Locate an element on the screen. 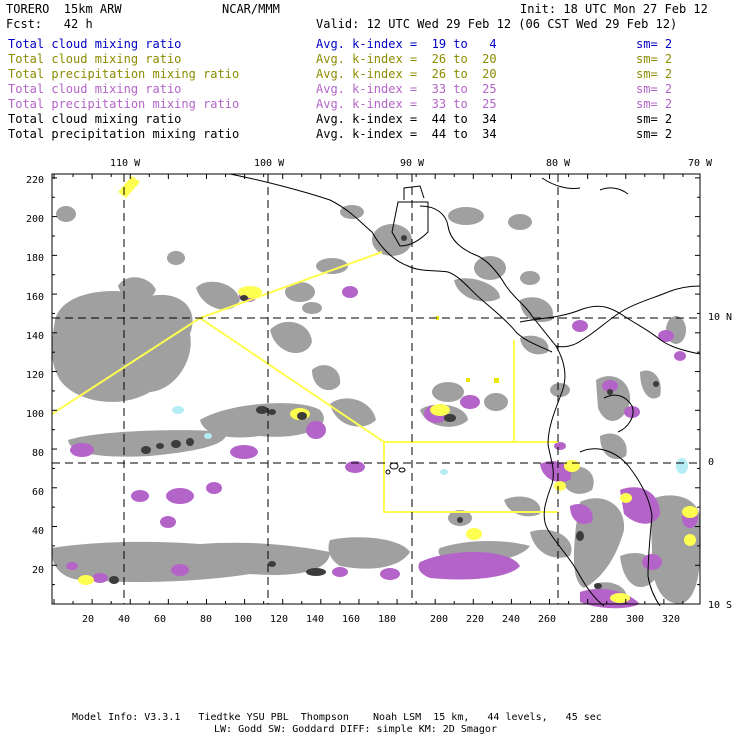 This screenshot has height=740, width=740. x-tick-label: 180 is located at coordinates (387, 619).